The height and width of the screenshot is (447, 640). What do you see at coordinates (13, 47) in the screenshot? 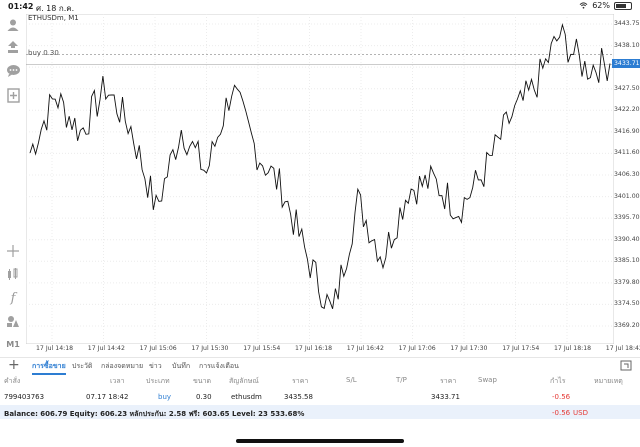
I see `trade-icon` at bounding box center [13, 47].